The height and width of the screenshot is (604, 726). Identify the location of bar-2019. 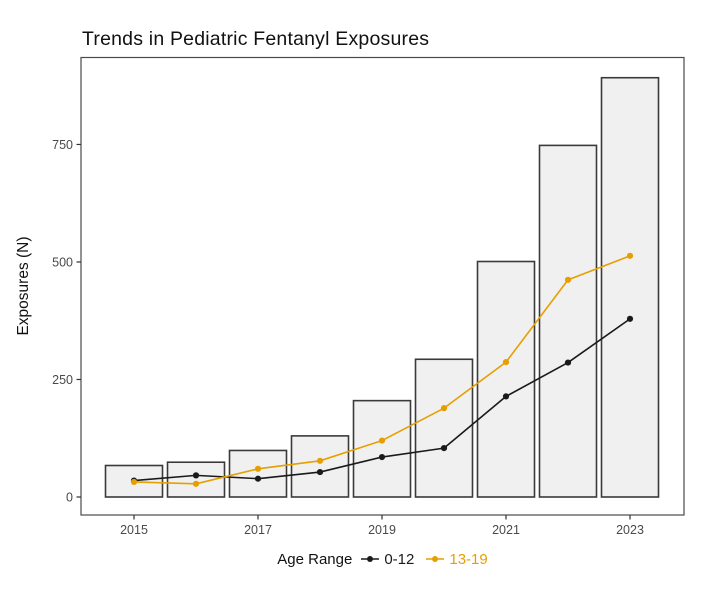
(382, 448).